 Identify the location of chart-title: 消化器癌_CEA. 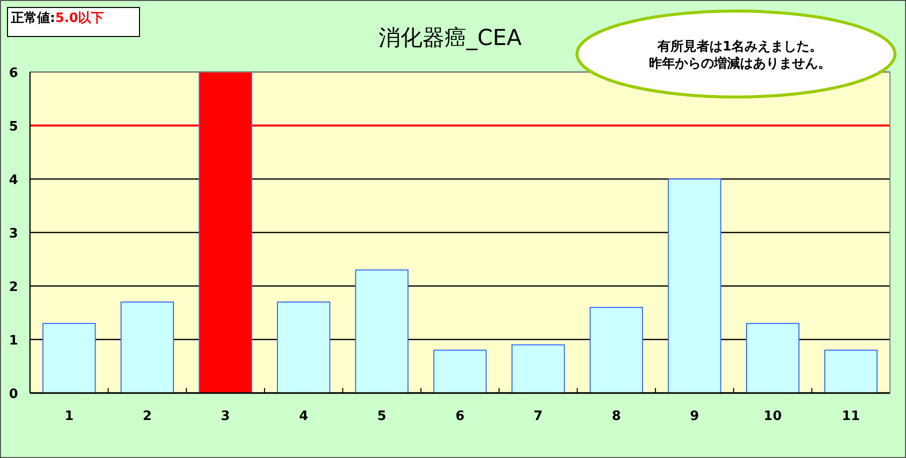
(450, 38).